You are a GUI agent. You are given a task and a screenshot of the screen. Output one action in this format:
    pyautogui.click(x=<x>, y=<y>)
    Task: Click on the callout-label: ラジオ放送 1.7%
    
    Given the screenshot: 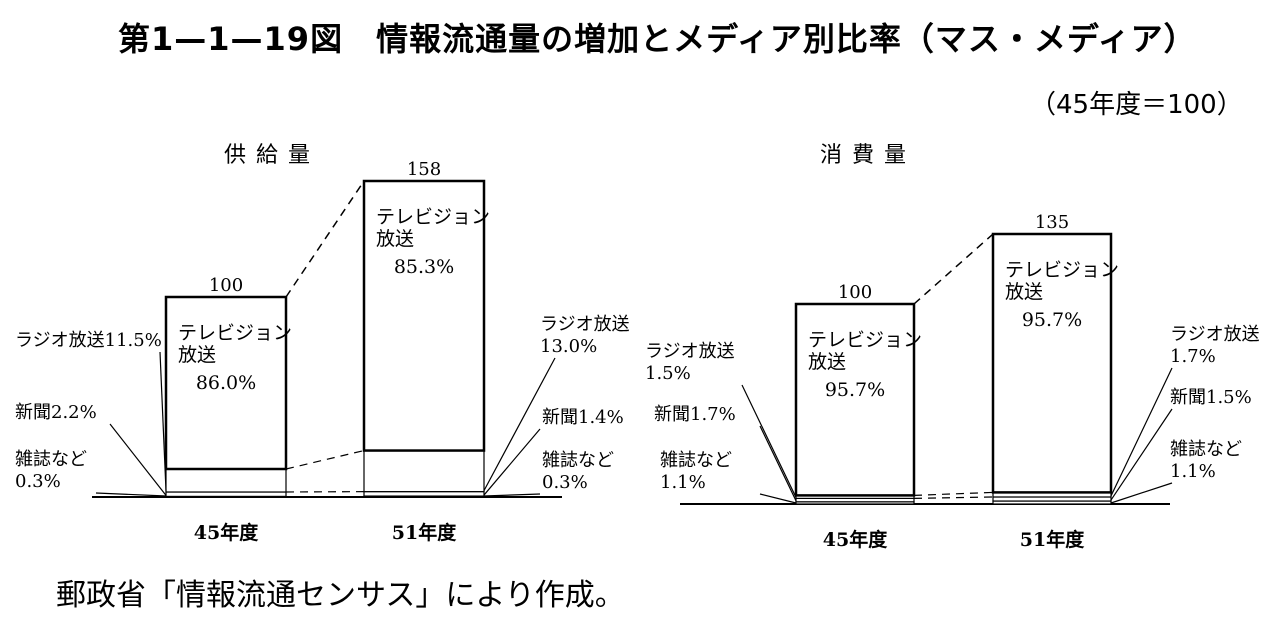 What is the action you would take?
    pyautogui.click(x=1215, y=345)
    